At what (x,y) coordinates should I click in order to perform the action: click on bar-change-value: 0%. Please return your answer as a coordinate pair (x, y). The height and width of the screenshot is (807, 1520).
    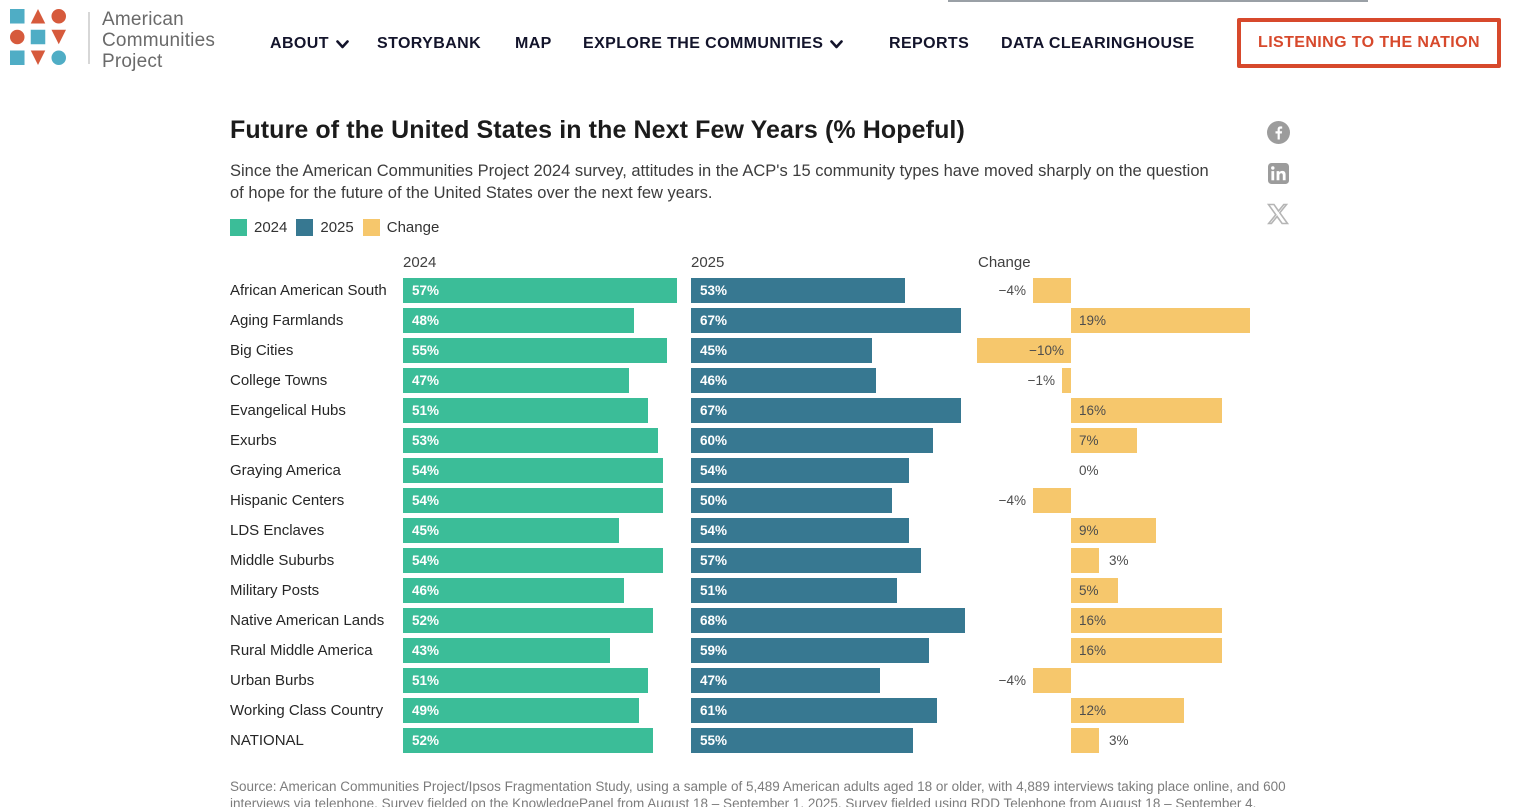
    Looking at the image, I should click on (1089, 470).